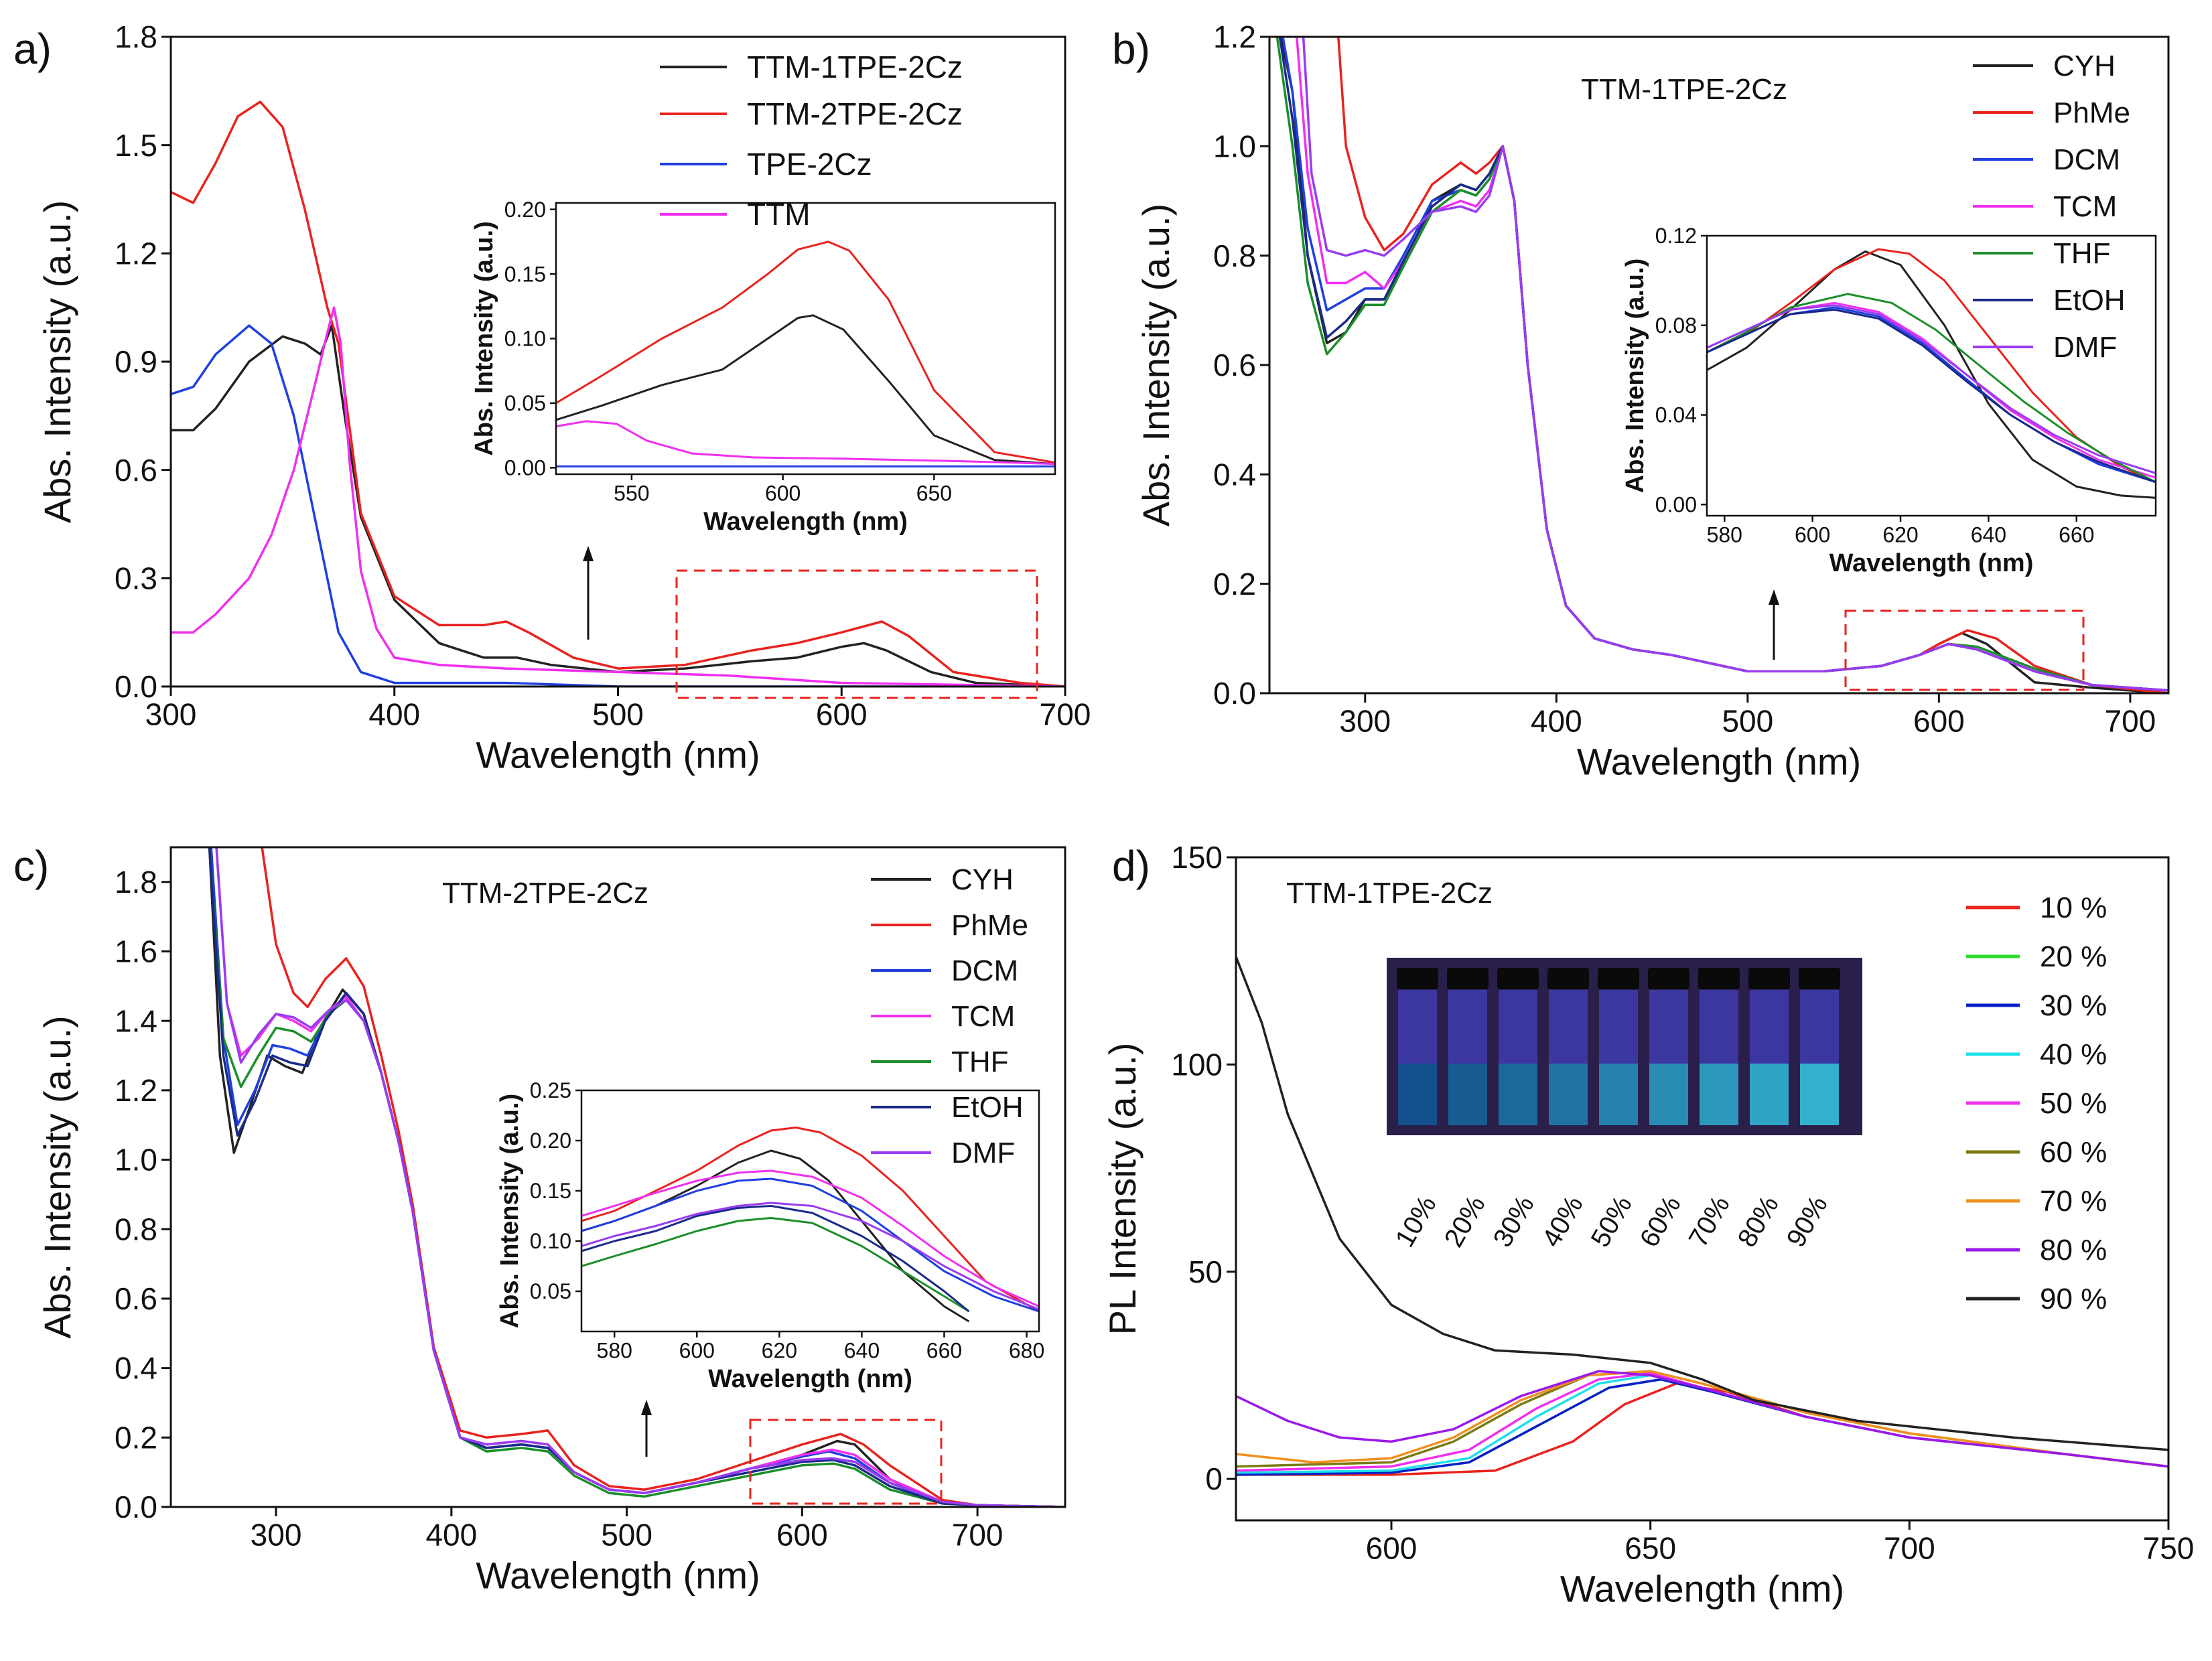 Image resolution: width=2212 pixels, height=1661 pixels. Describe the element at coordinates (2092, 112) in the screenshot. I see `legend-label: PhMe` at that location.